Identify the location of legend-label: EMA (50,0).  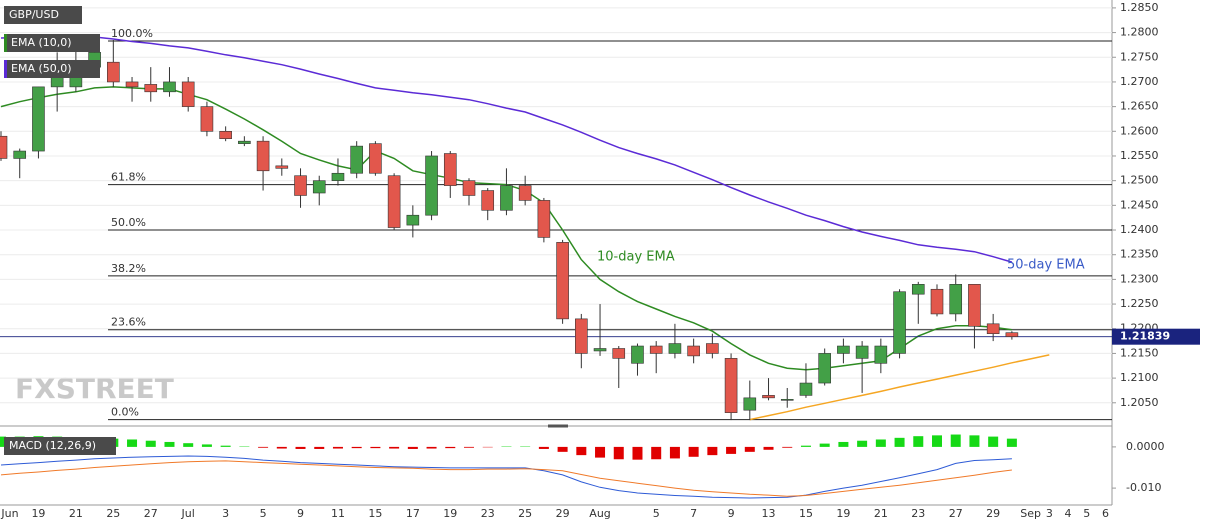
(41, 68).